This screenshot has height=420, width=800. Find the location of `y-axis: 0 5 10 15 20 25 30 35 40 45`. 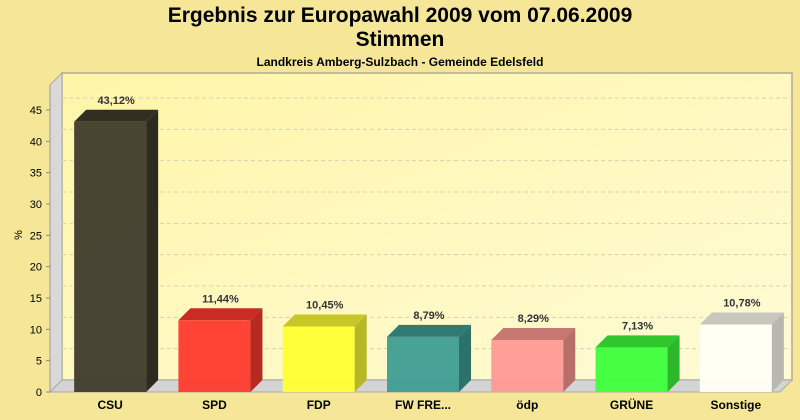

y-axis: 0 5 10 15 20 25 30 35 40 45 is located at coordinates (40, 242).